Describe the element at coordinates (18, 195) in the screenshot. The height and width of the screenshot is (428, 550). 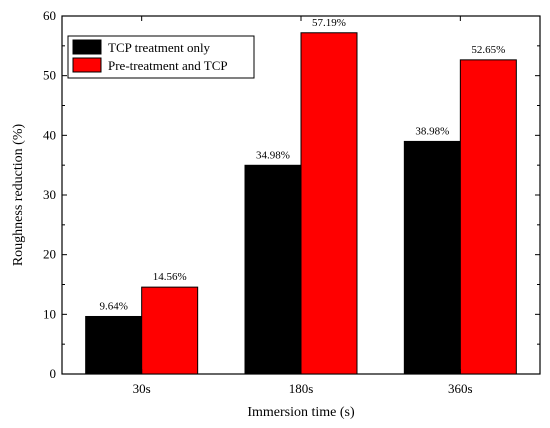
I see `y-axis-title: Roughness reduction (%)` at that location.